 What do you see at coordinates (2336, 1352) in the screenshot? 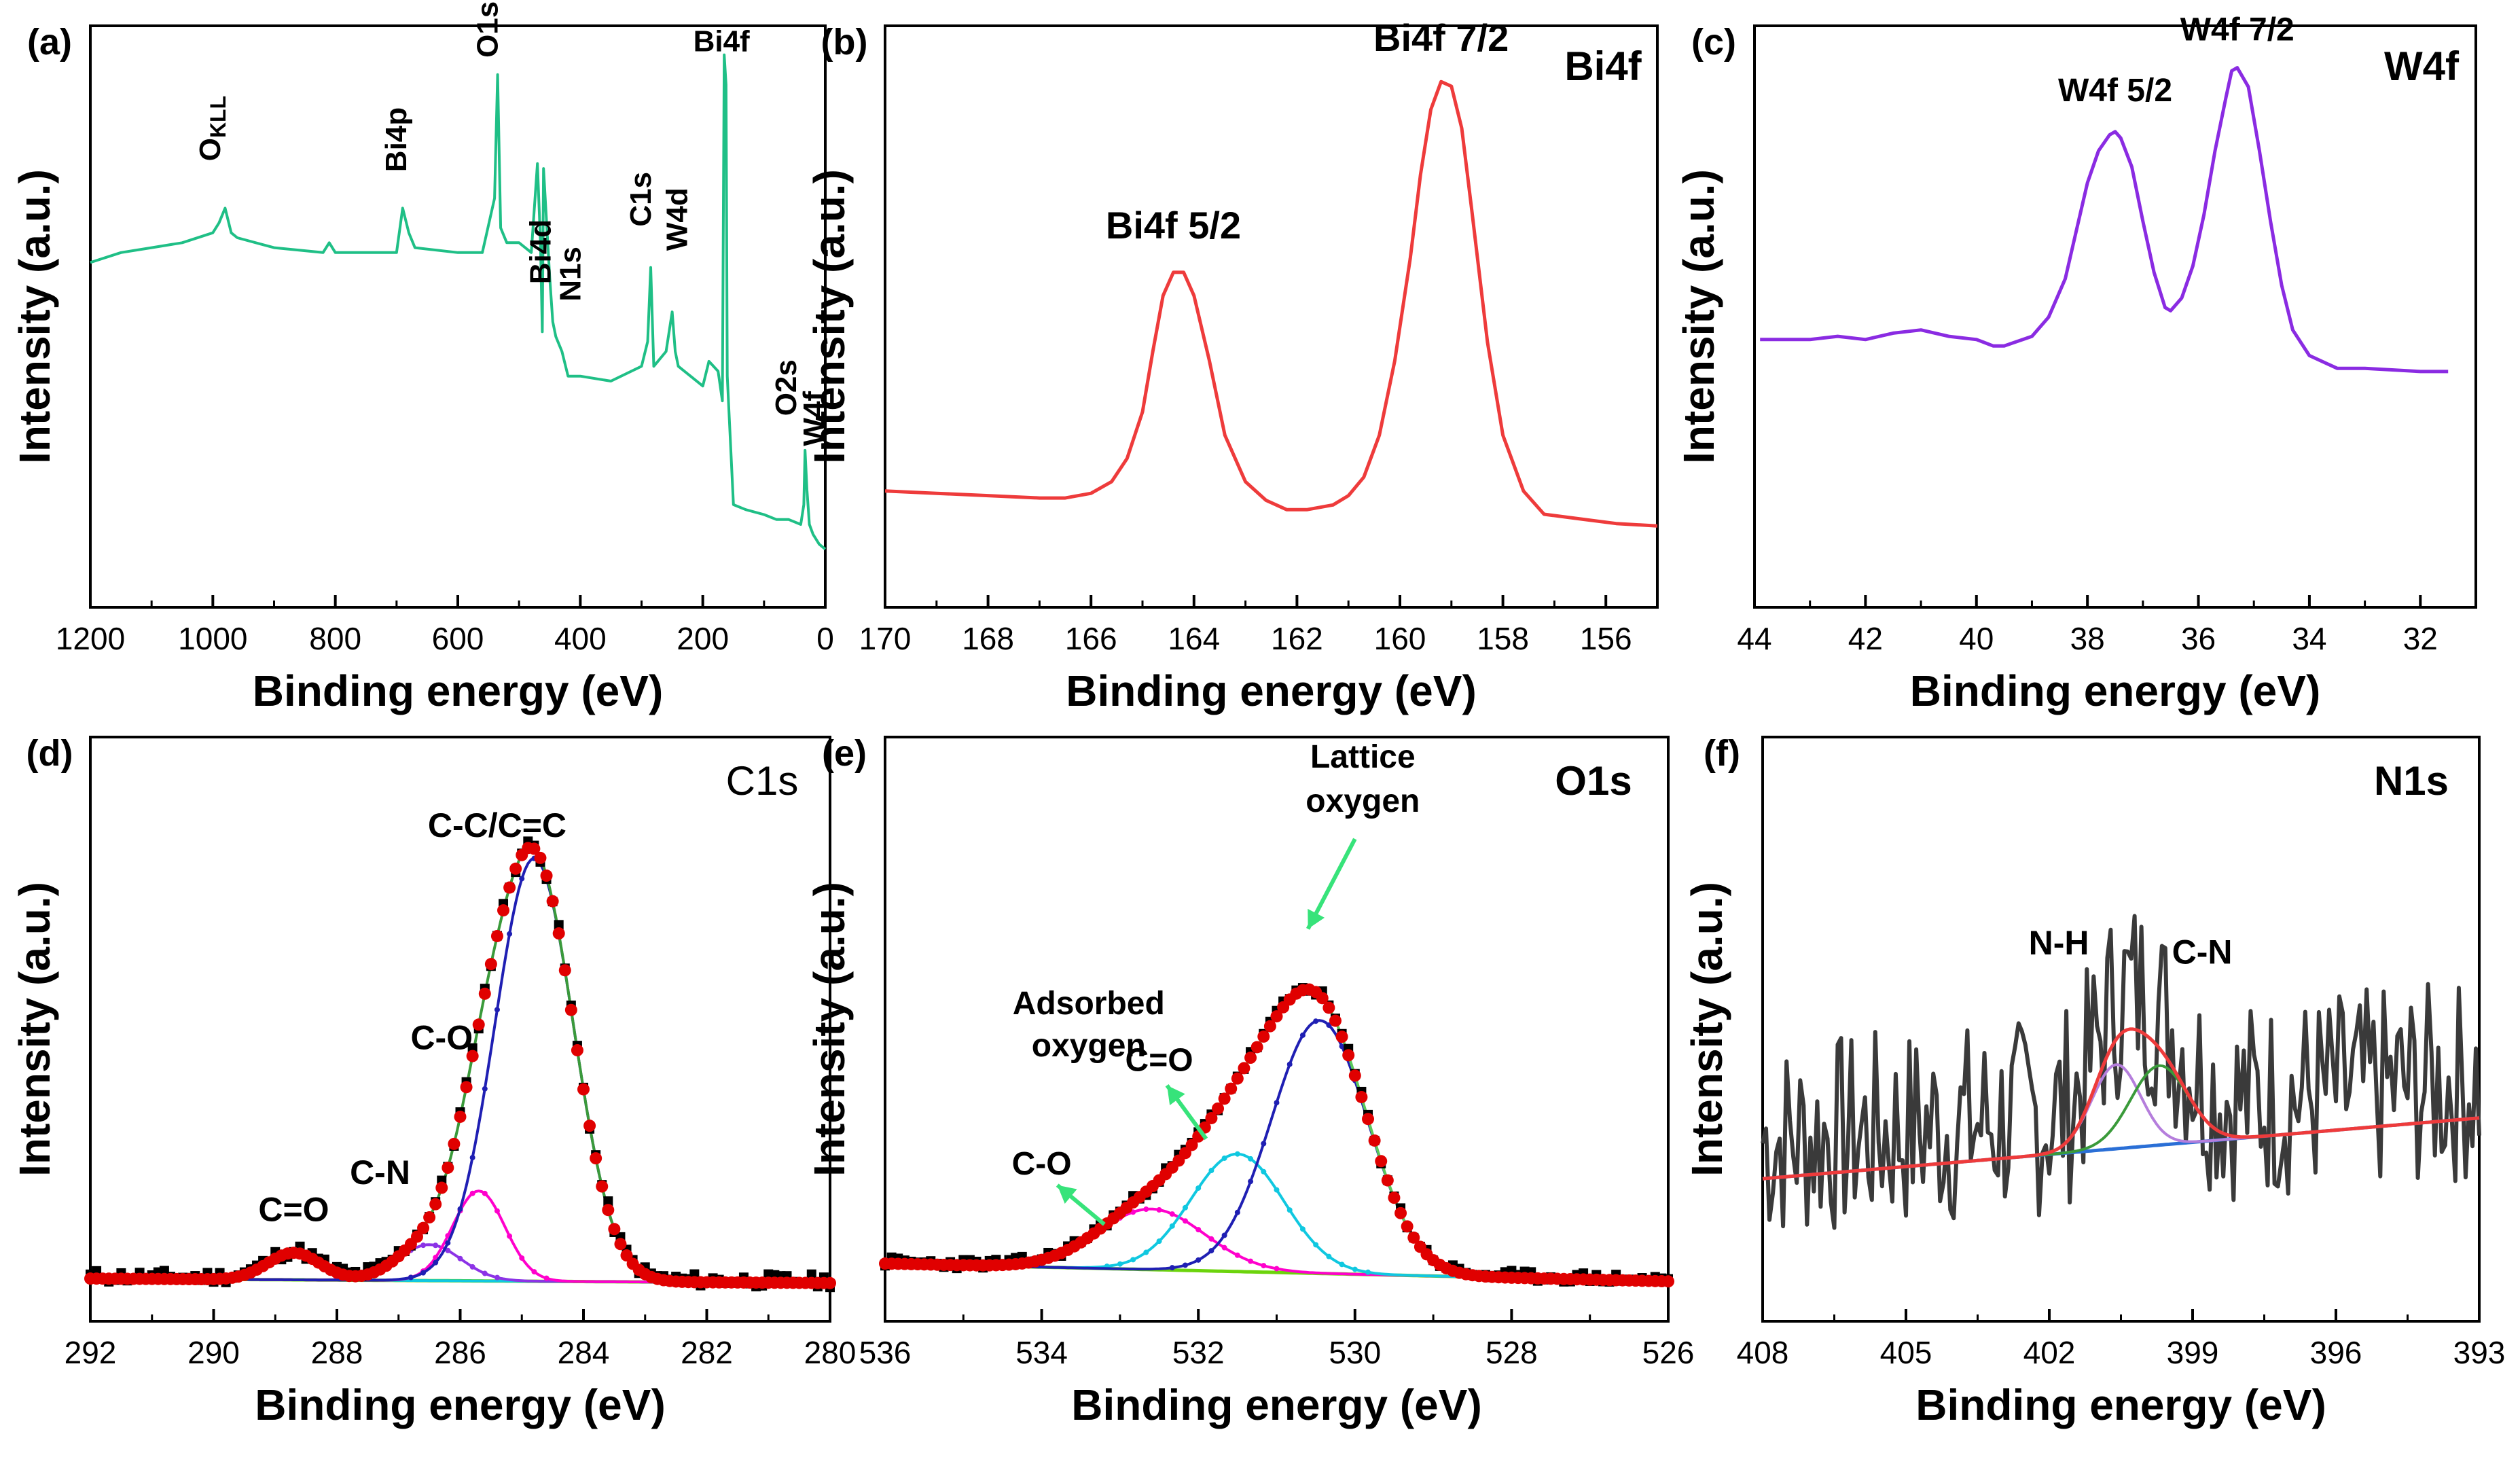
I see `x-tick-label: 396` at bounding box center [2336, 1352].